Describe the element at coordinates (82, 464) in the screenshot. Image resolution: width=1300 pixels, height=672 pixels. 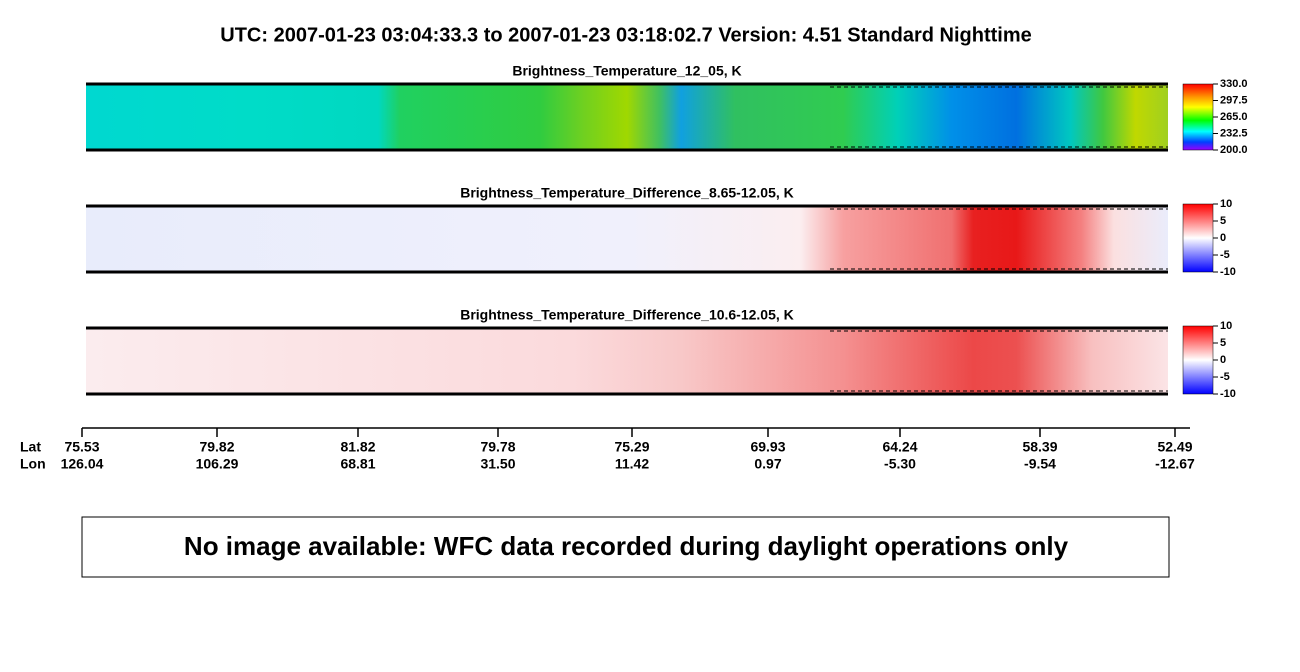
I see `lon-tick-label: 126.04` at that location.